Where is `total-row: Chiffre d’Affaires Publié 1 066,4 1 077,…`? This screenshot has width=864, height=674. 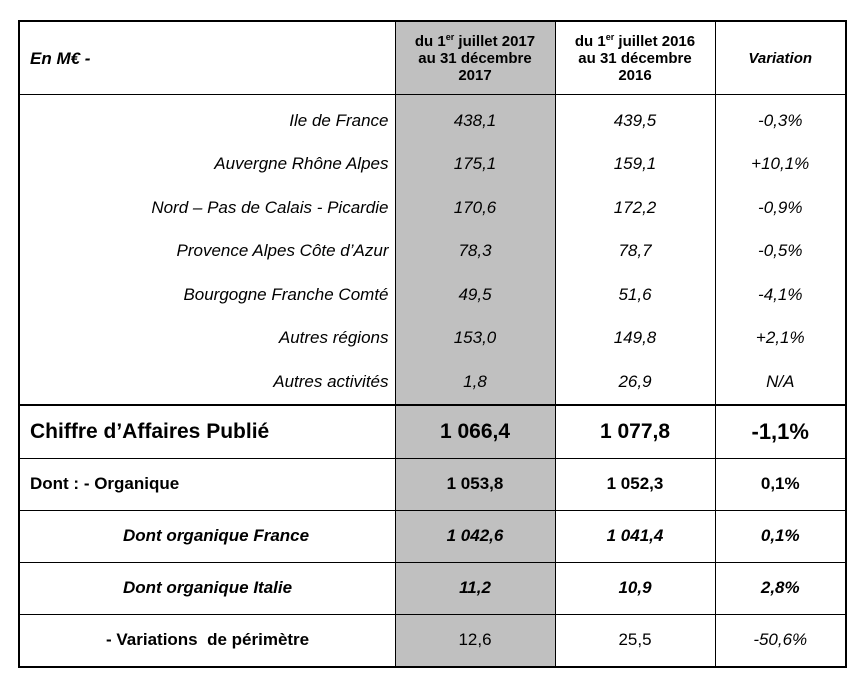
total-row: Chiffre d’Affaires Publié 1 066,4 1 077,… is located at coordinates (432, 430).